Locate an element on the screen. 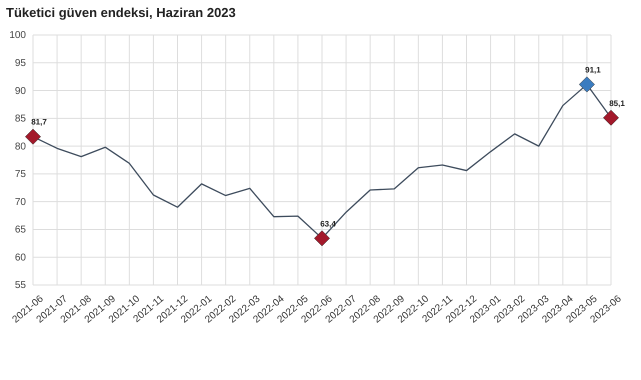 Image resolution: width=641 pixels, height=380 pixels. y-tick-label: 75 is located at coordinates (20, 174).